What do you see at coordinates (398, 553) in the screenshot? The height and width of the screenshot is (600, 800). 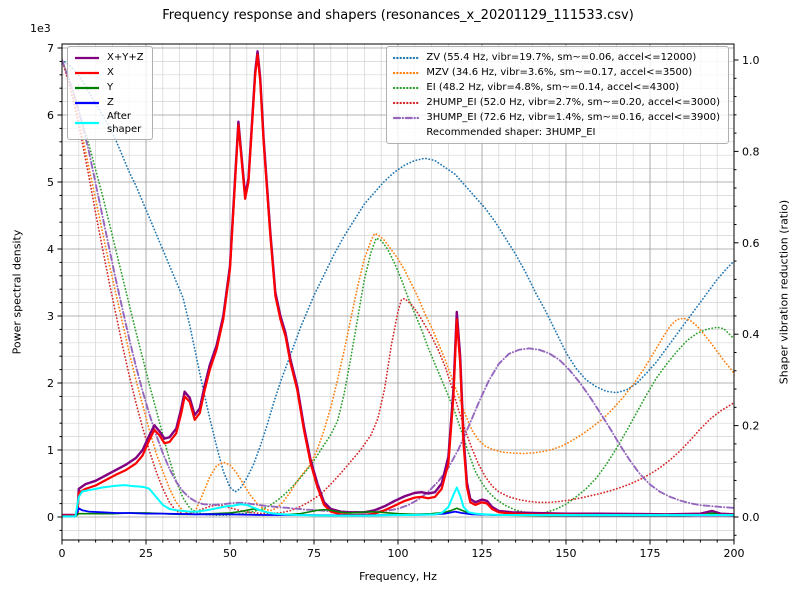 I see `x-tick-label: 100` at bounding box center [398, 553].